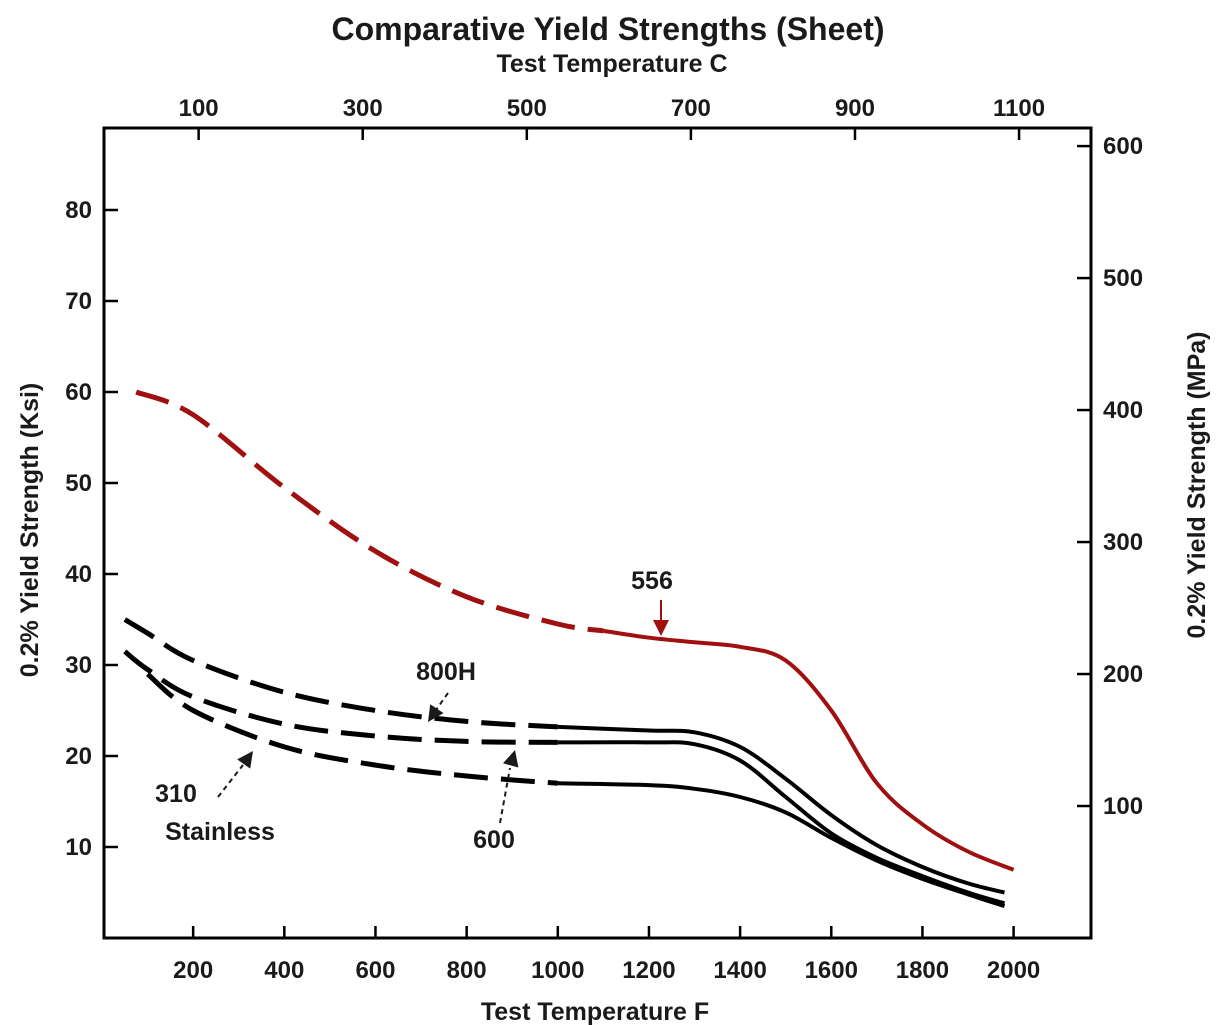 This screenshot has height=1025, width=1217. What do you see at coordinates (369, 511) in the screenshot?
I see `series-556-dashed` at bounding box center [369, 511].